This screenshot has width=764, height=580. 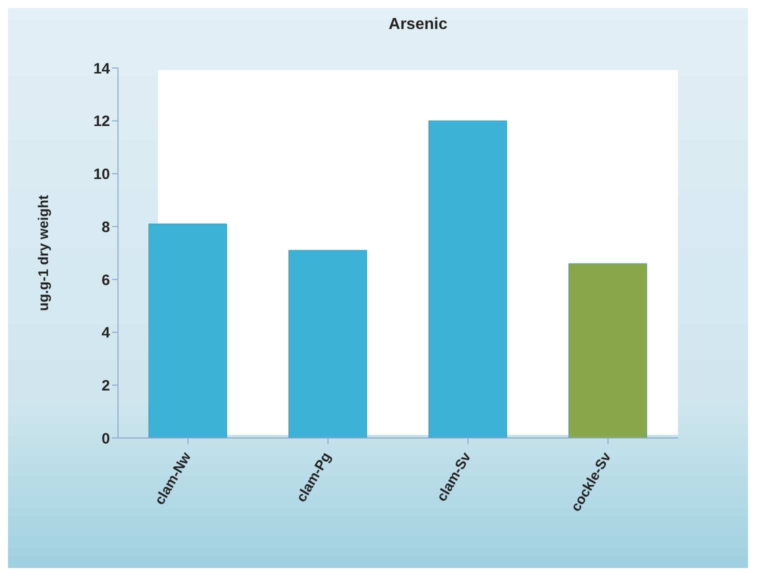 What do you see at coordinates (106, 385) in the screenshot?
I see `y-tick-label: 2` at bounding box center [106, 385].